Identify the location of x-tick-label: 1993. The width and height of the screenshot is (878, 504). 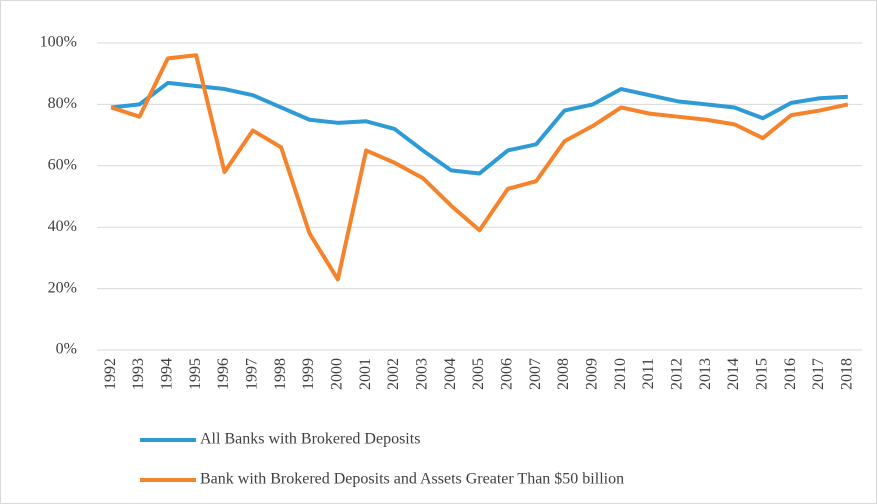
(138, 374).